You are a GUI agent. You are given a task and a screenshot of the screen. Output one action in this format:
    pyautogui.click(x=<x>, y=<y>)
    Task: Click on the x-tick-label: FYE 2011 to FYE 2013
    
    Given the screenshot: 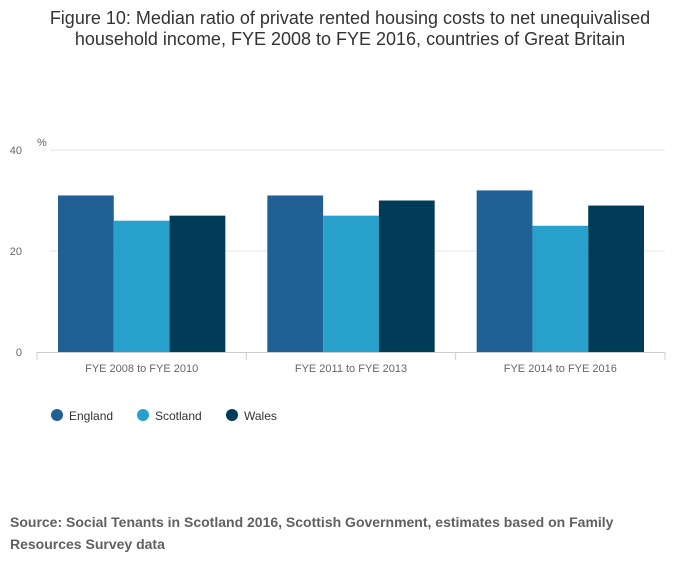 What is the action you would take?
    pyautogui.click(x=351, y=369)
    